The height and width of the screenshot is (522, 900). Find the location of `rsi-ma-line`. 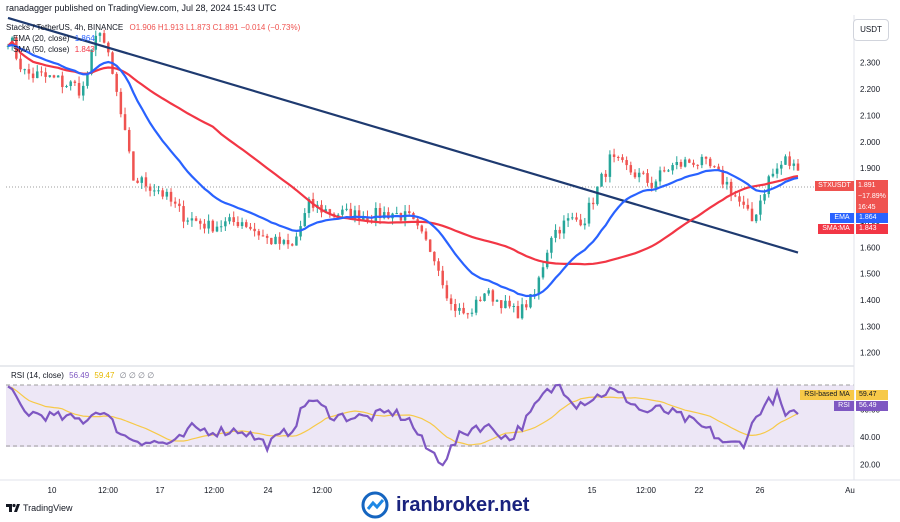

rsi-ma-line is located at coordinates (403, 415).